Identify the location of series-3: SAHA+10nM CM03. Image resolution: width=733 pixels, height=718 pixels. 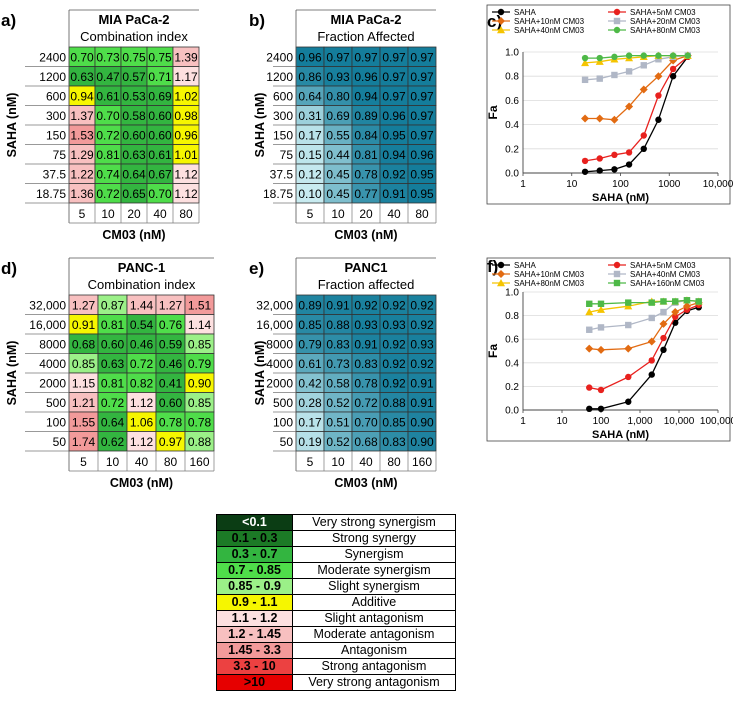
(597, 312).